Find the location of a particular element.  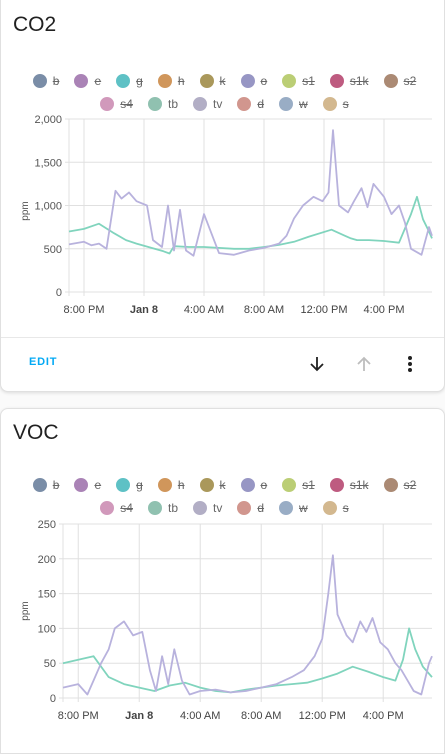

y-tick-label: 1,000 is located at coordinates (48, 207).